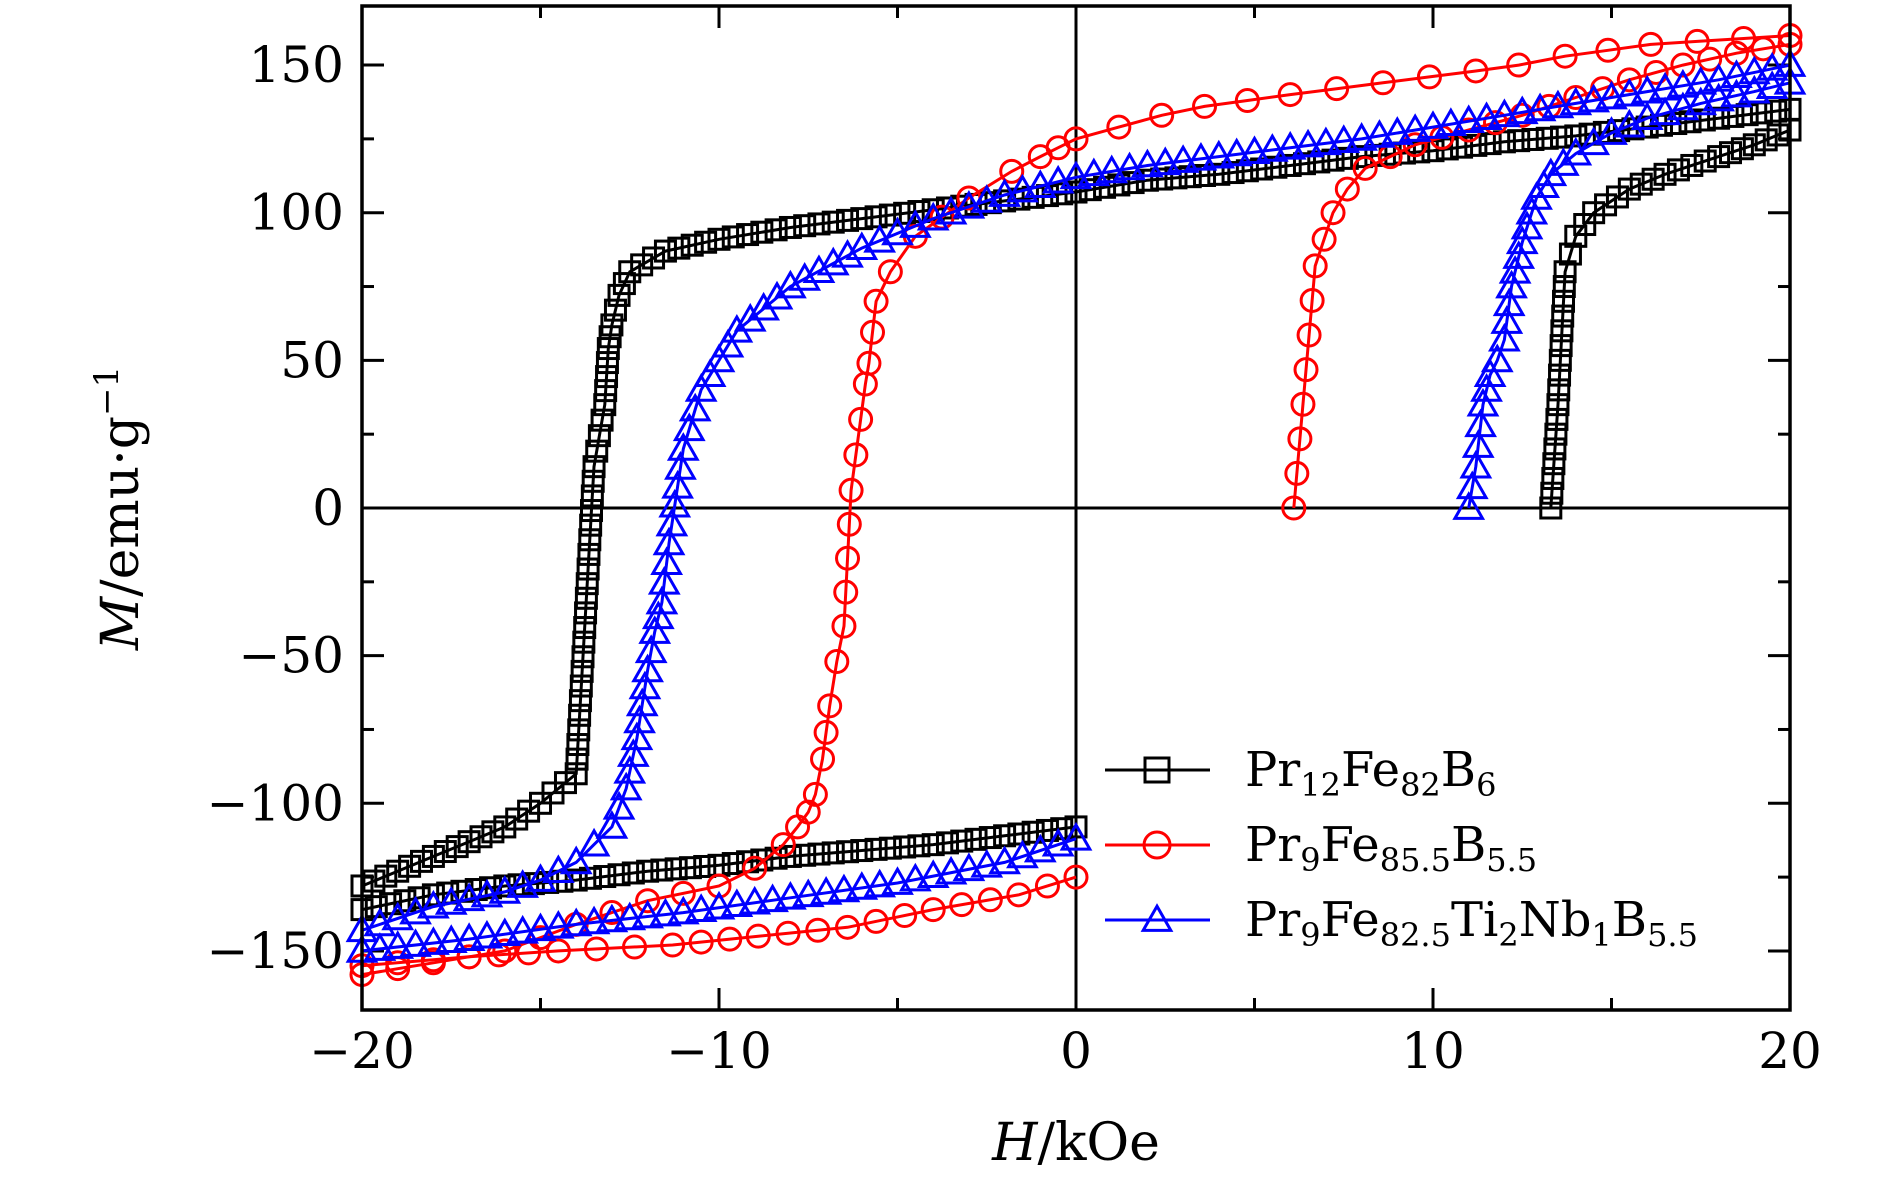 The image size is (1890, 1182). What do you see at coordinates (296, 213) in the screenshot?
I see `y-tick-label: 100` at bounding box center [296, 213].